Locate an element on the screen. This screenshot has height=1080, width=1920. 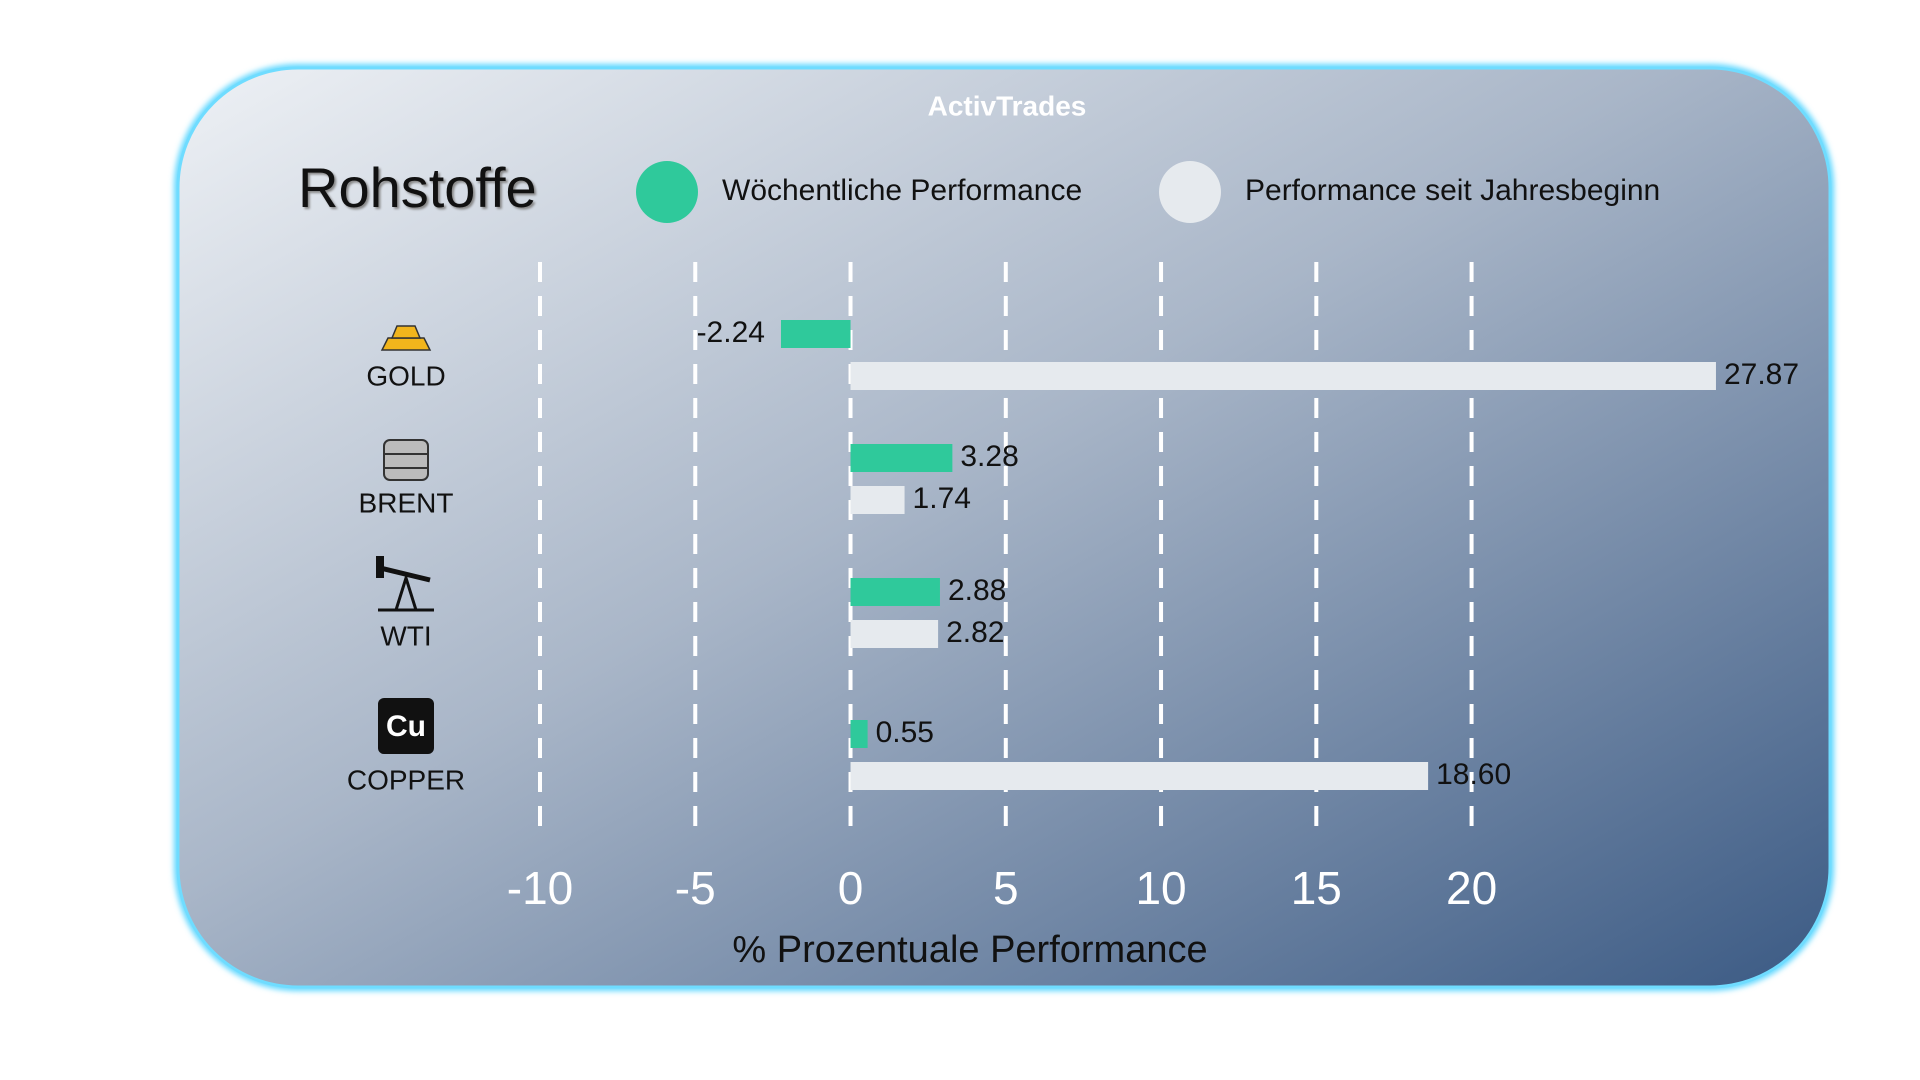
chart-title: Rohstoffe is located at coordinates (417, 187).